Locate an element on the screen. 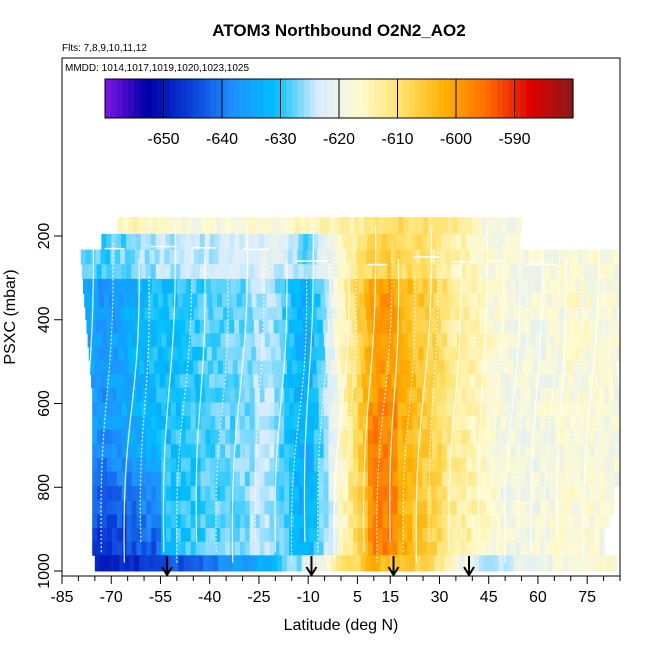 This screenshot has width=650, height=650. colorbar-tick-marks is located at coordinates (339, 98).